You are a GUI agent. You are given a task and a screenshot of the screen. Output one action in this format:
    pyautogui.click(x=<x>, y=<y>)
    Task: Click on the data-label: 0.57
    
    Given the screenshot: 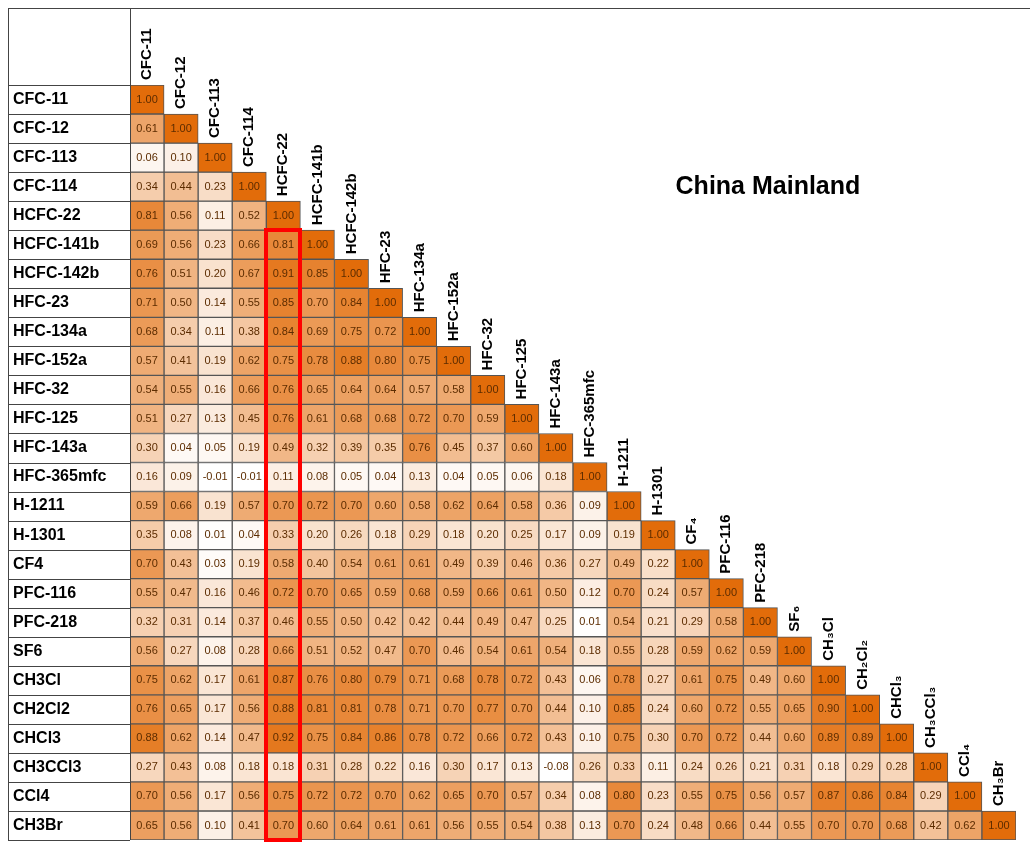 What is the action you would take?
    pyautogui.click(x=794, y=795)
    